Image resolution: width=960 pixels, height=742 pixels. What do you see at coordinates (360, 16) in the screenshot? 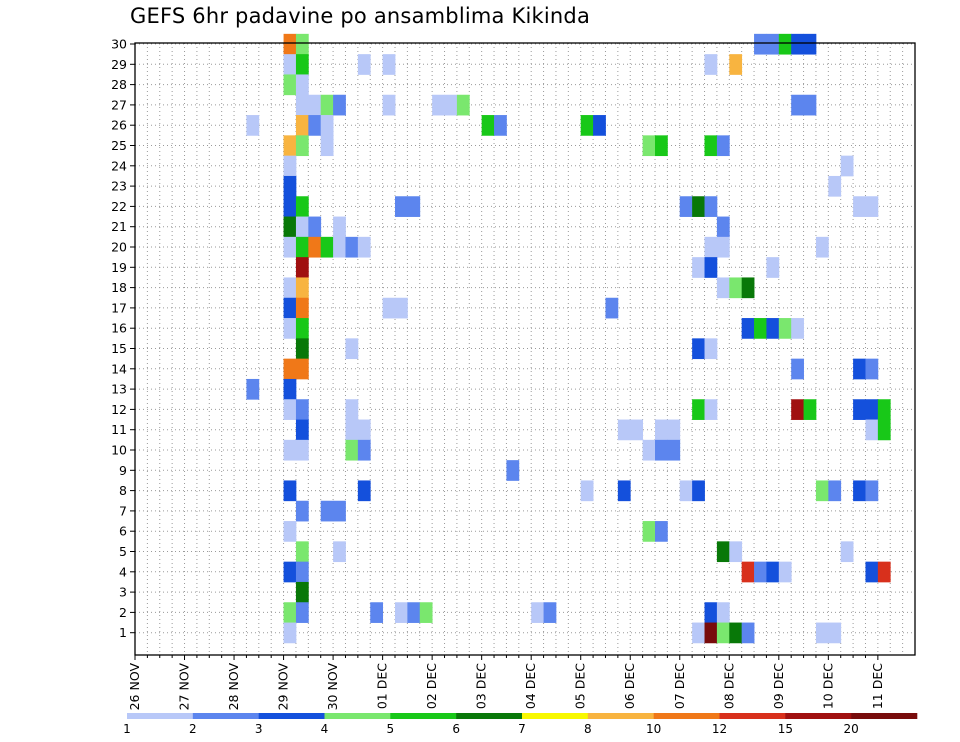
I see `chart-title: GEFS 6hr padavine po ansamblima Kikinda` at bounding box center [360, 16].